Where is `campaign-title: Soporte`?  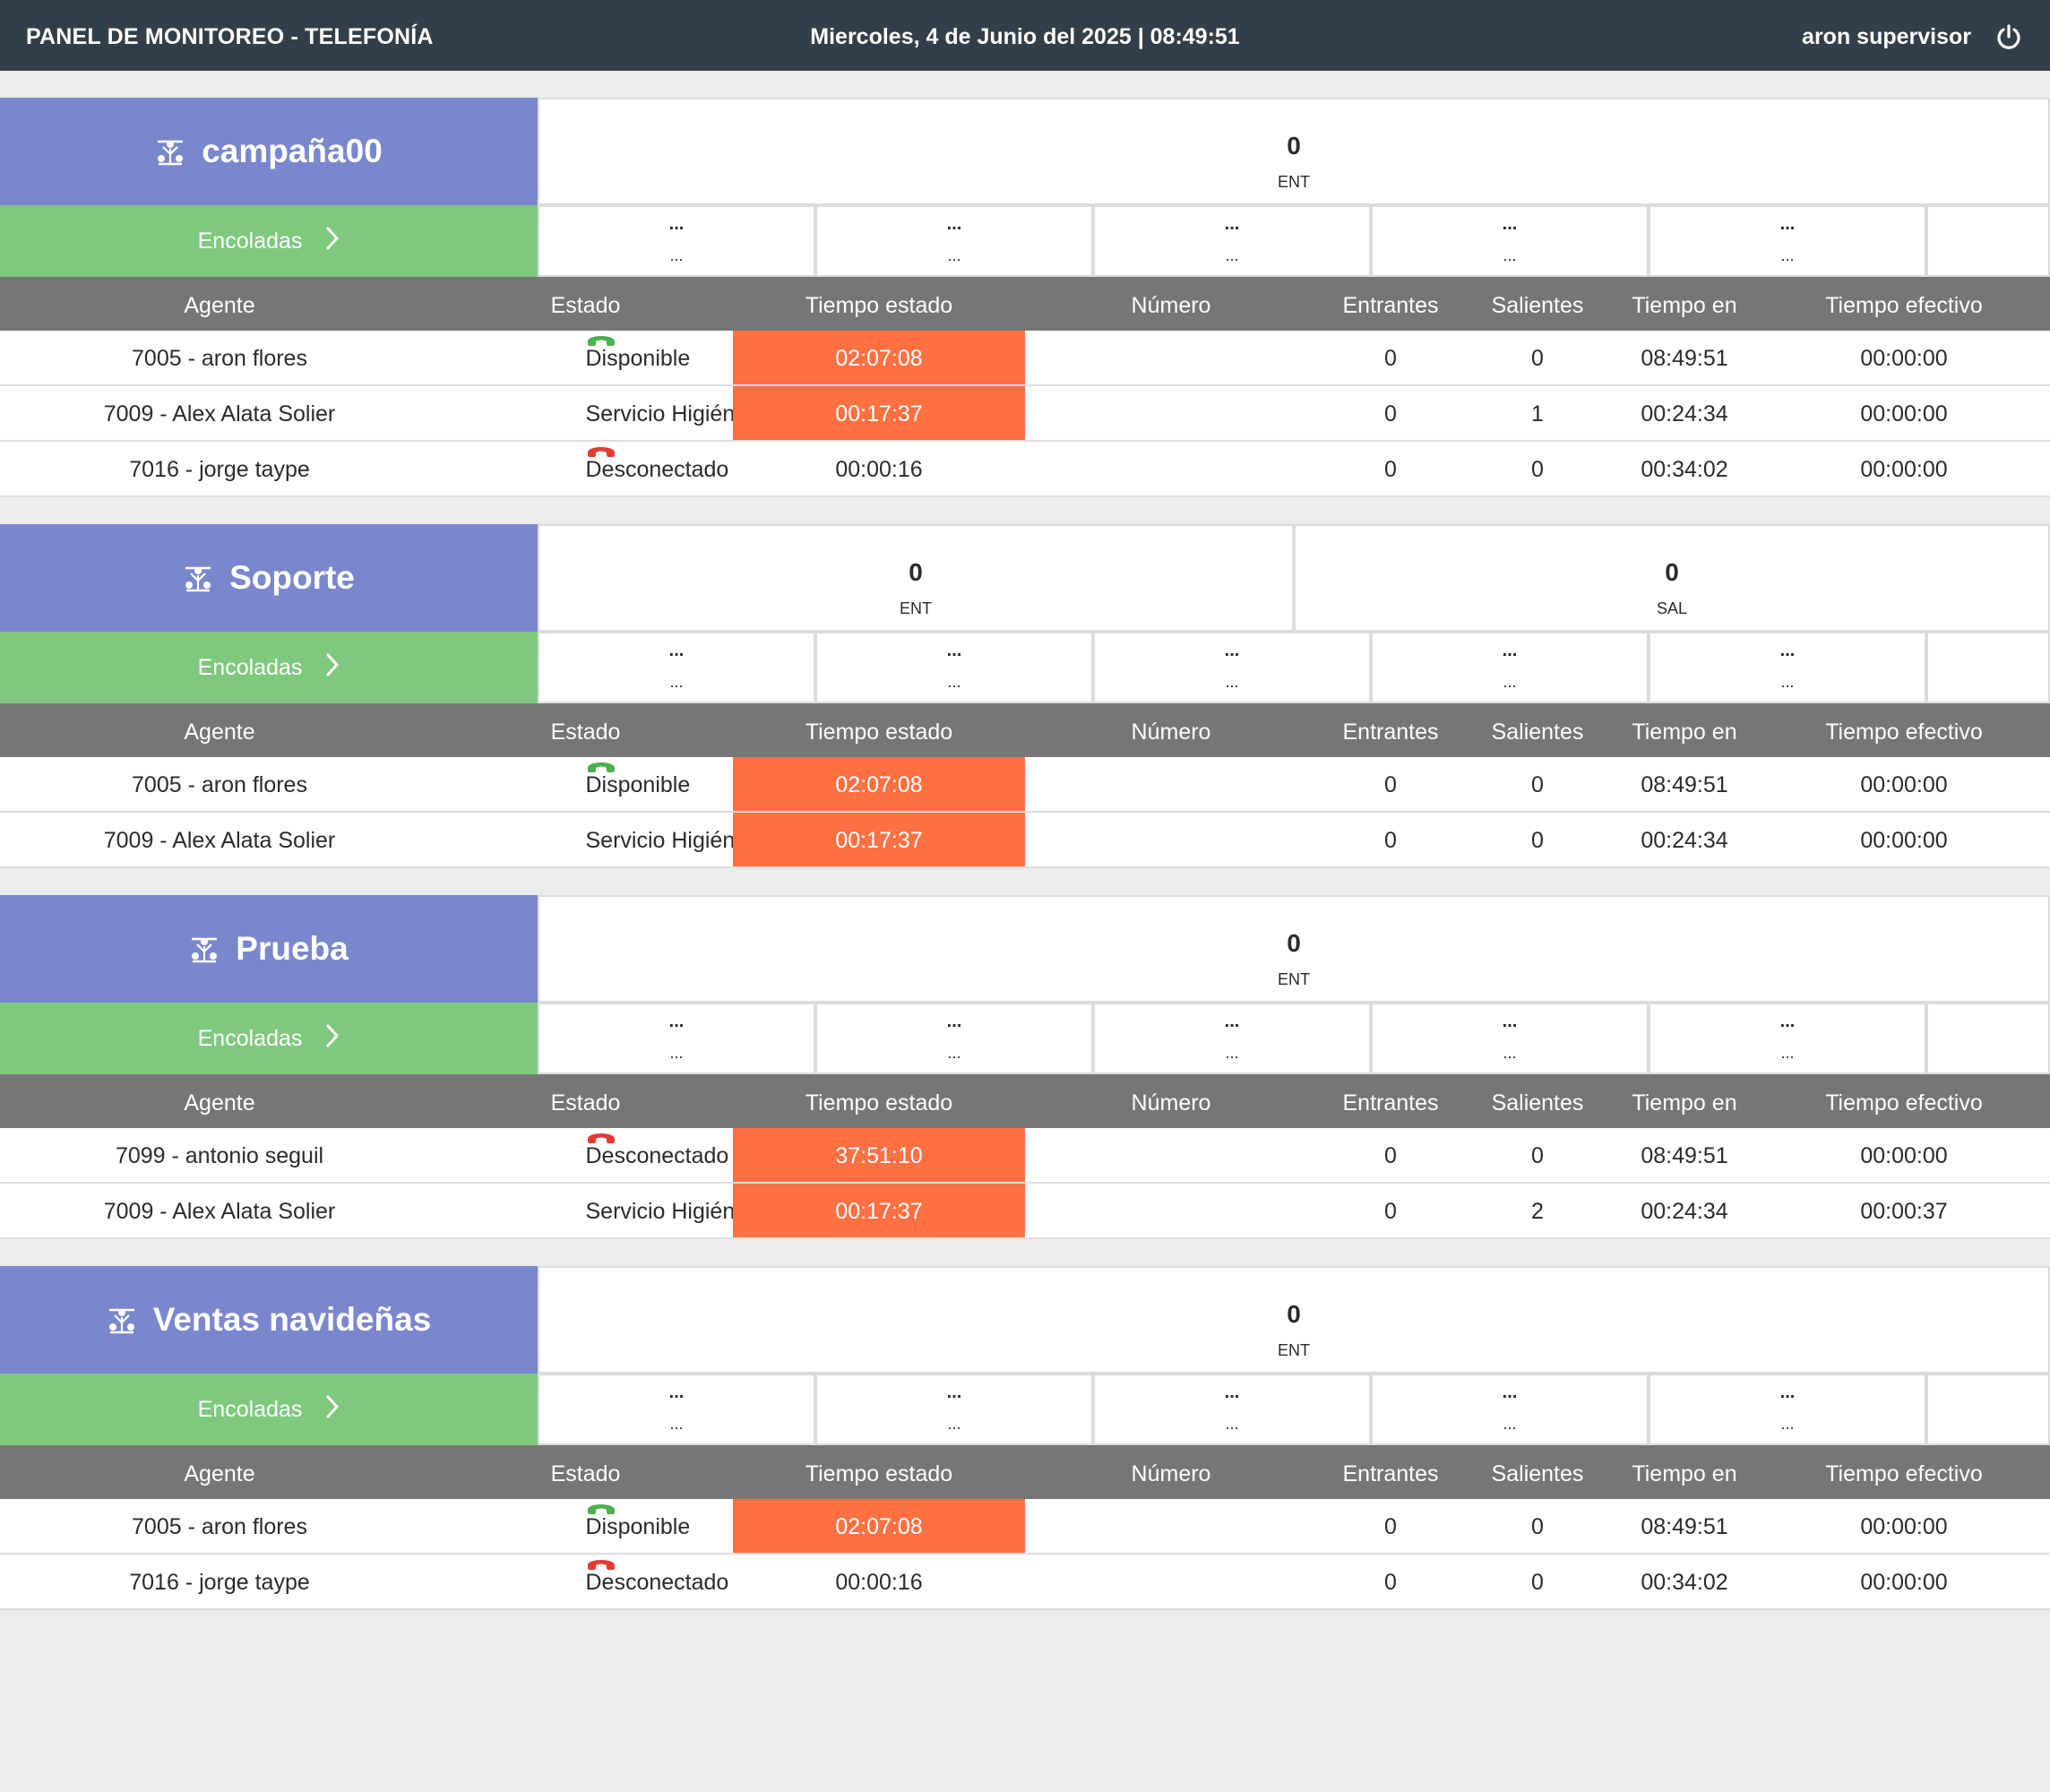 campaign-title: Soporte is located at coordinates (292, 577).